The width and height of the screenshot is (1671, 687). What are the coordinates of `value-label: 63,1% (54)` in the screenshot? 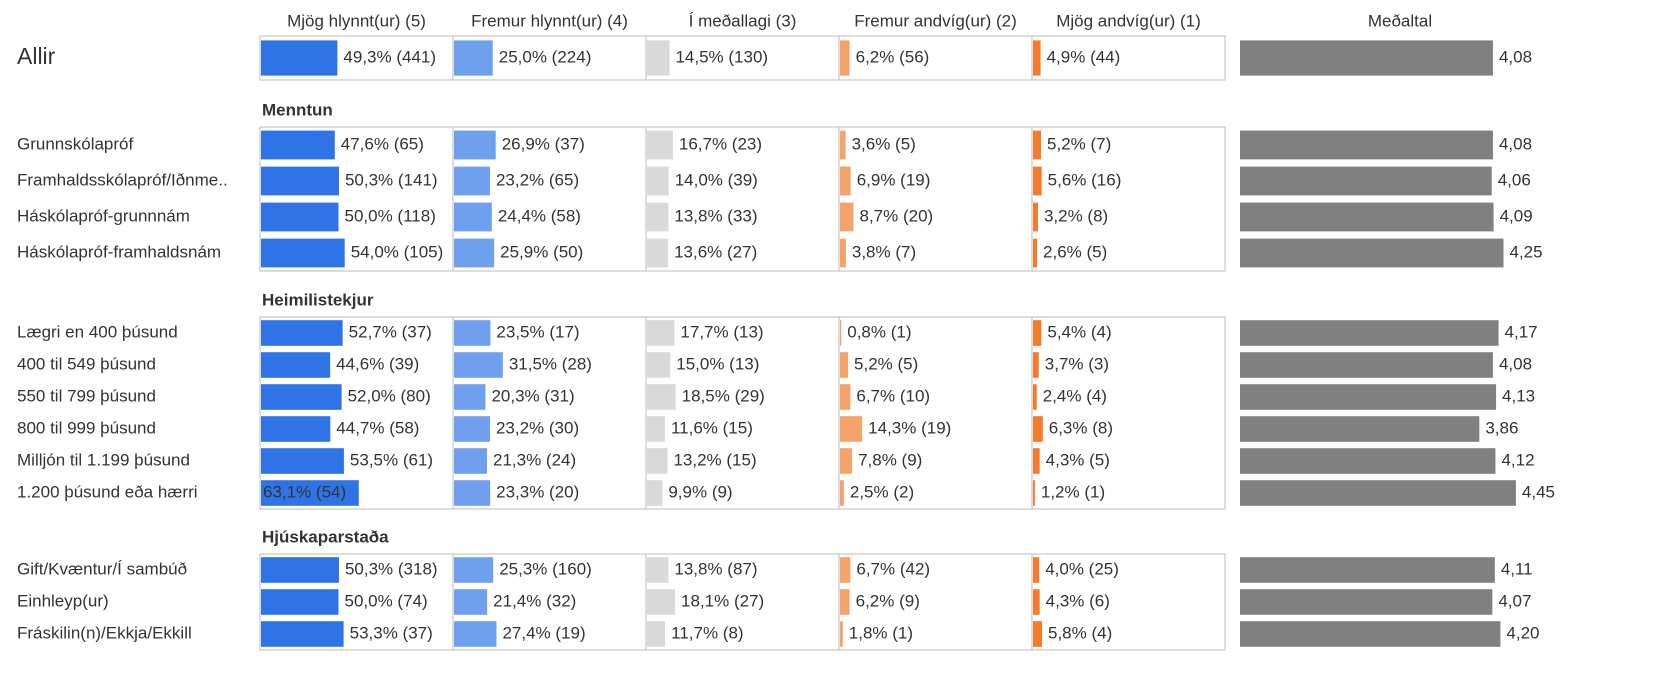 It's located at (304, 491).